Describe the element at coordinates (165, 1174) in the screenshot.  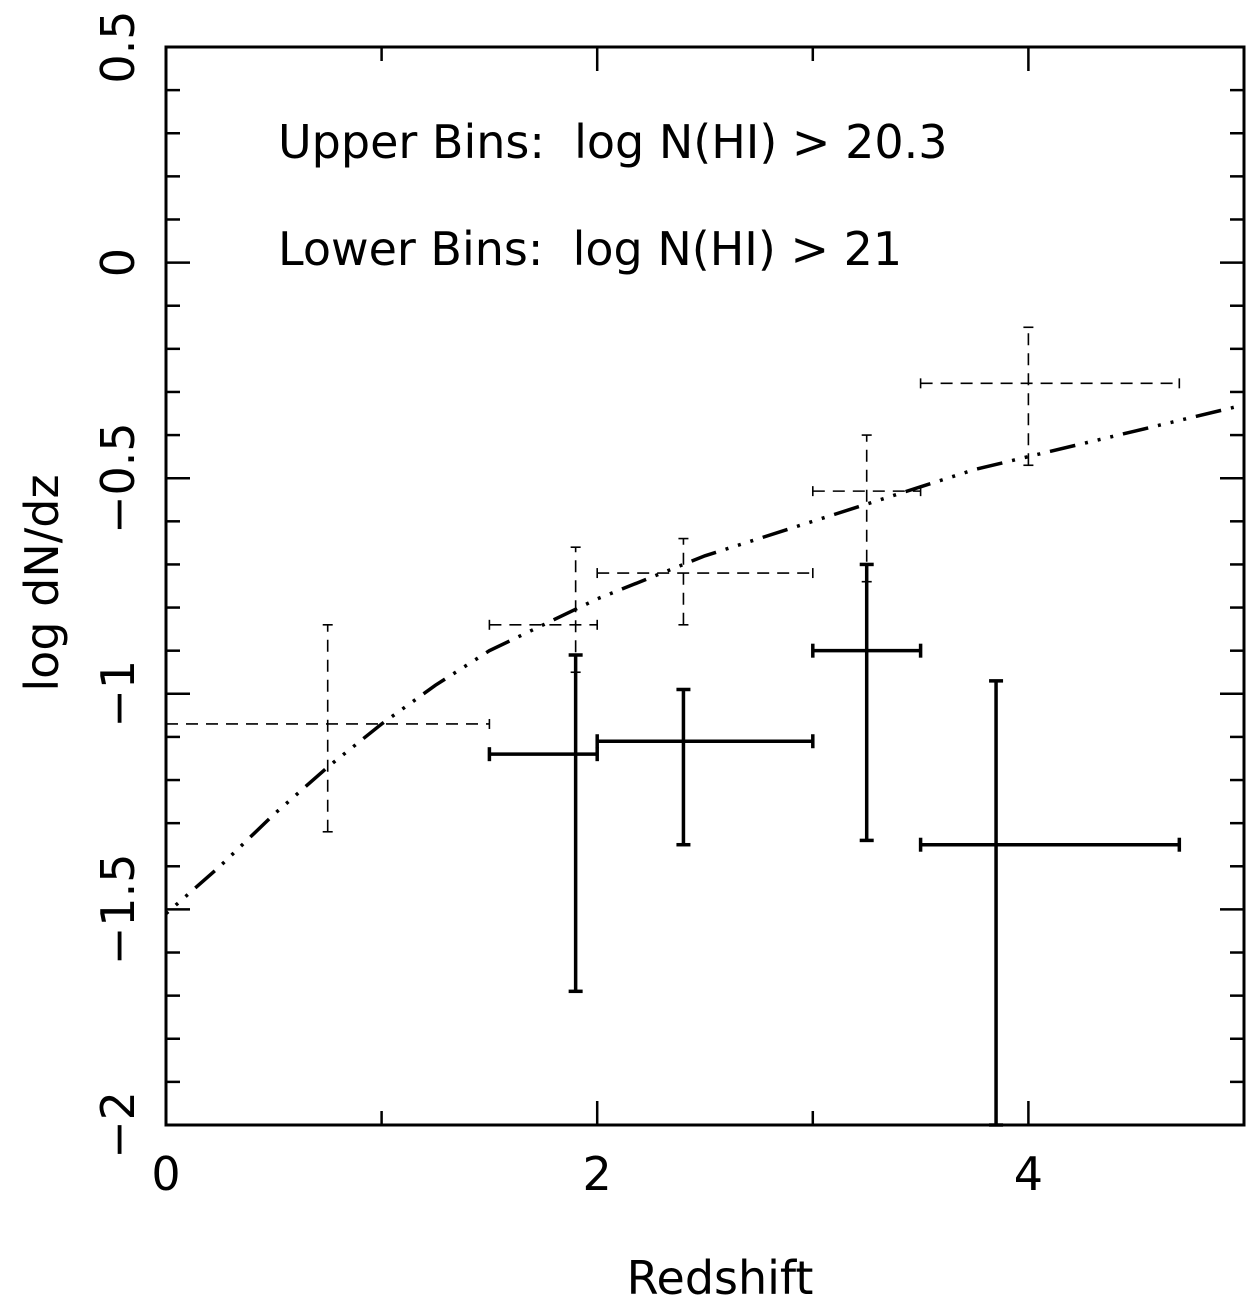
I see `x-tick-label: 0` at that location.